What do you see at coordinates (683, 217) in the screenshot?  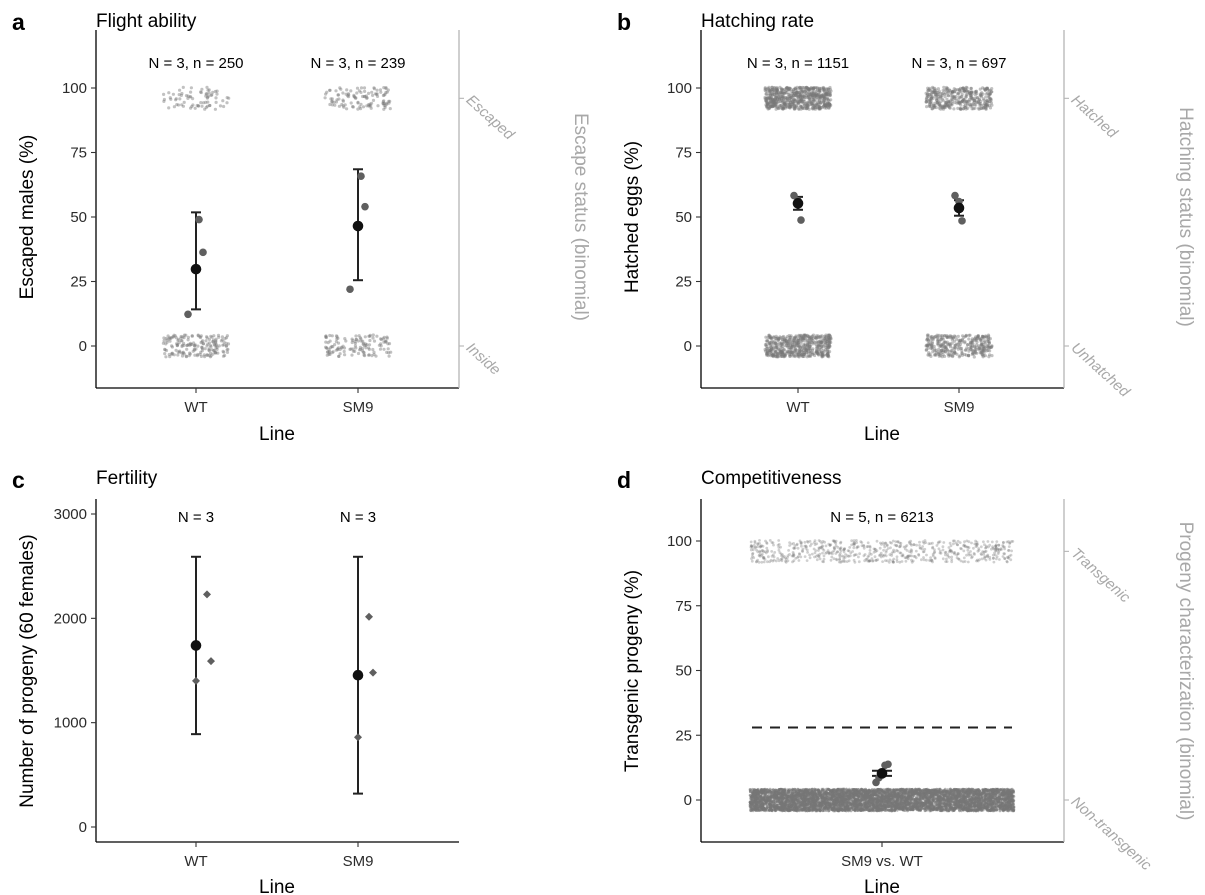 I see `y-tick-label: 50` at bounding box center [683, 217].